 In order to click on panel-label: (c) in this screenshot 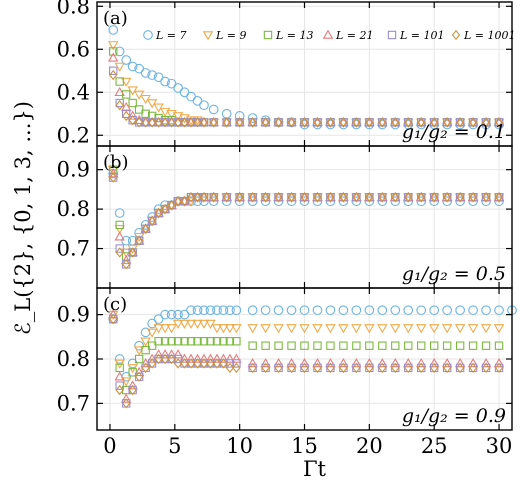, I will do `click(115, 304)`.